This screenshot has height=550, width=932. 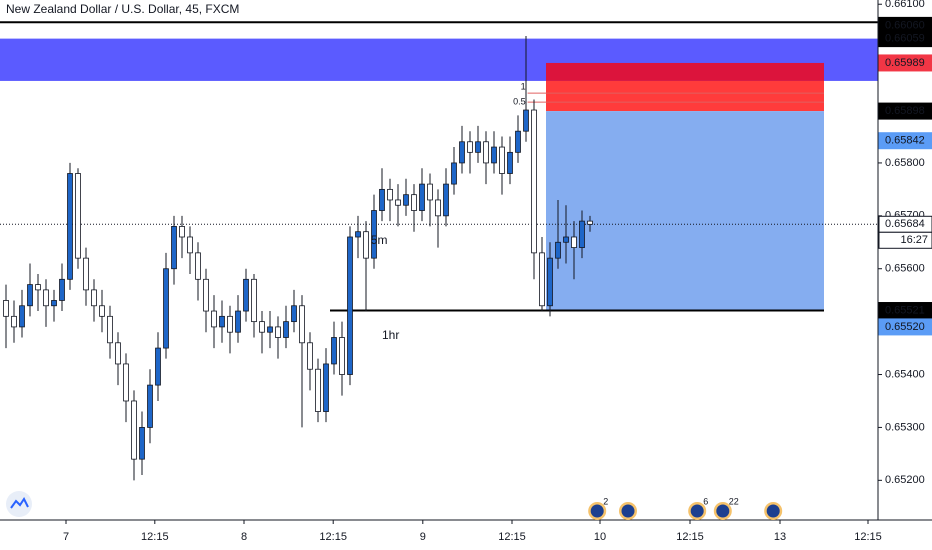 What do you see at coordinates (19, 504) in the screenshot?
I see `logo` at bounding box center [19, 504].